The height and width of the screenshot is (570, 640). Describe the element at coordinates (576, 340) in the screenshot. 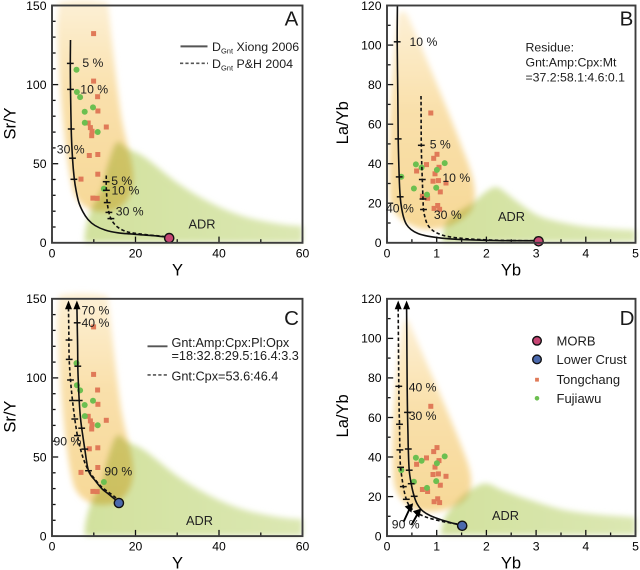

I see `svg-text: MORB` at that location.